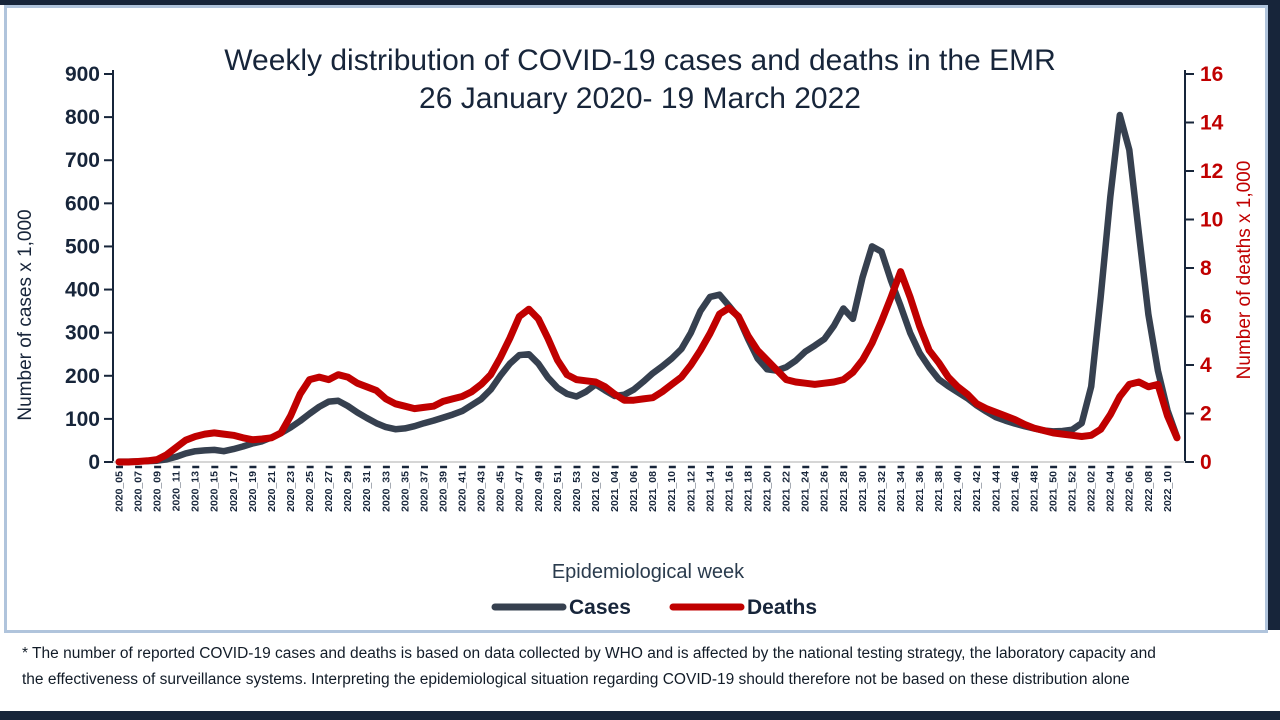 The image size is (1280, 720). Describe the element at coordinates (787, 491) in the screenshot. I see `x-axis-tick-label: 2021_22` at that location.